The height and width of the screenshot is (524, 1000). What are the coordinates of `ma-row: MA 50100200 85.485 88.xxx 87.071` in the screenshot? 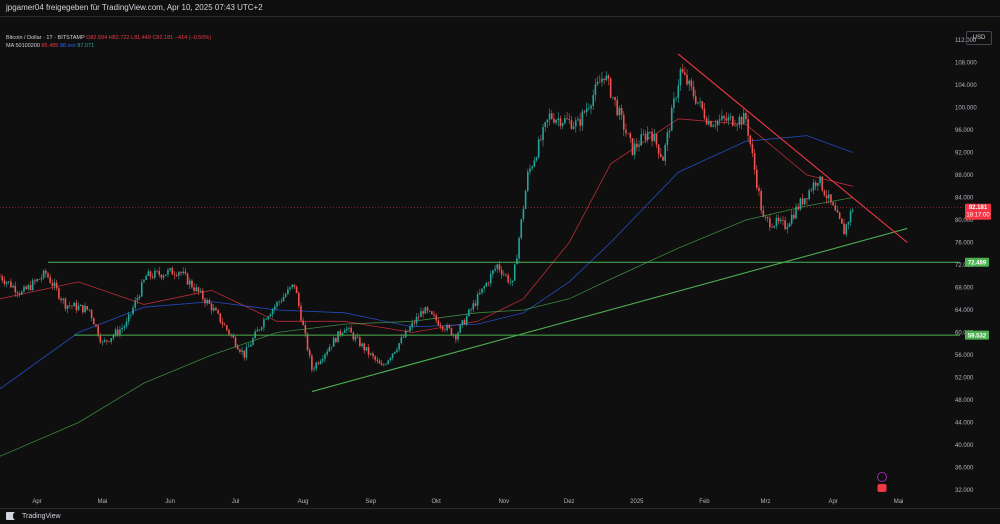 It's located at (108, 46).